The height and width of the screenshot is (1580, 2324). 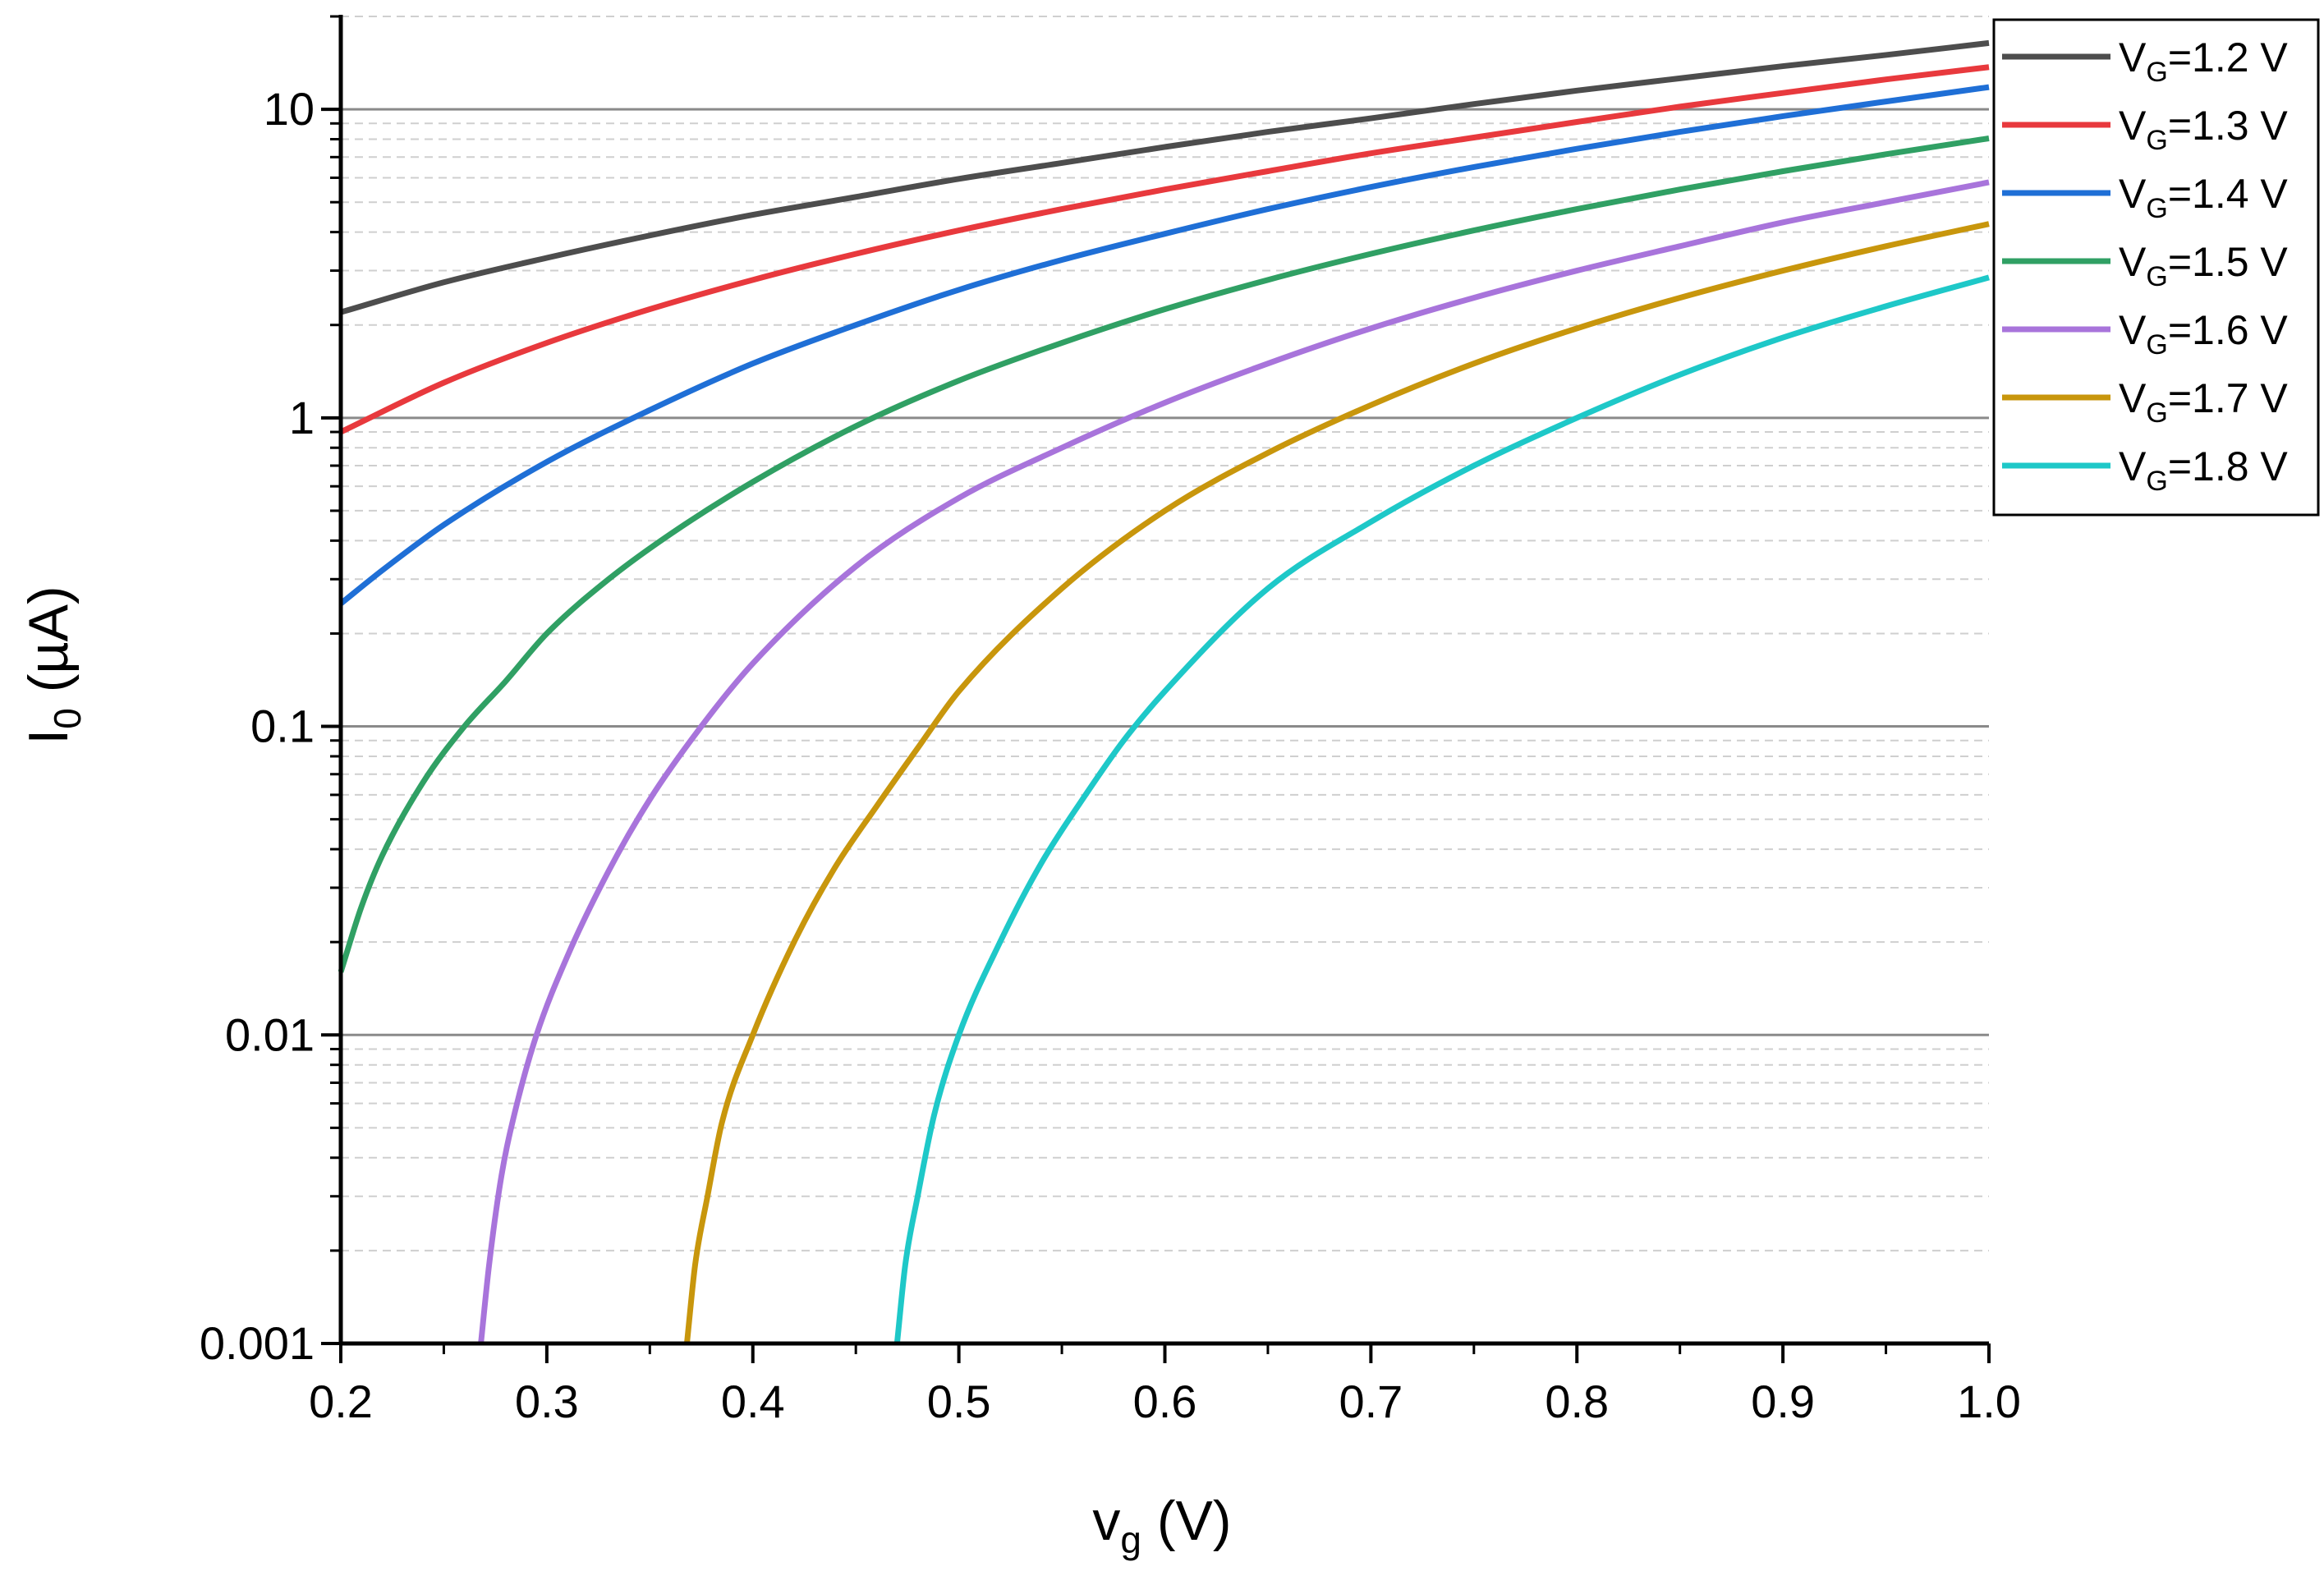 I want to click on x-tick-label: 0.3, so click(x=547, y=1402).